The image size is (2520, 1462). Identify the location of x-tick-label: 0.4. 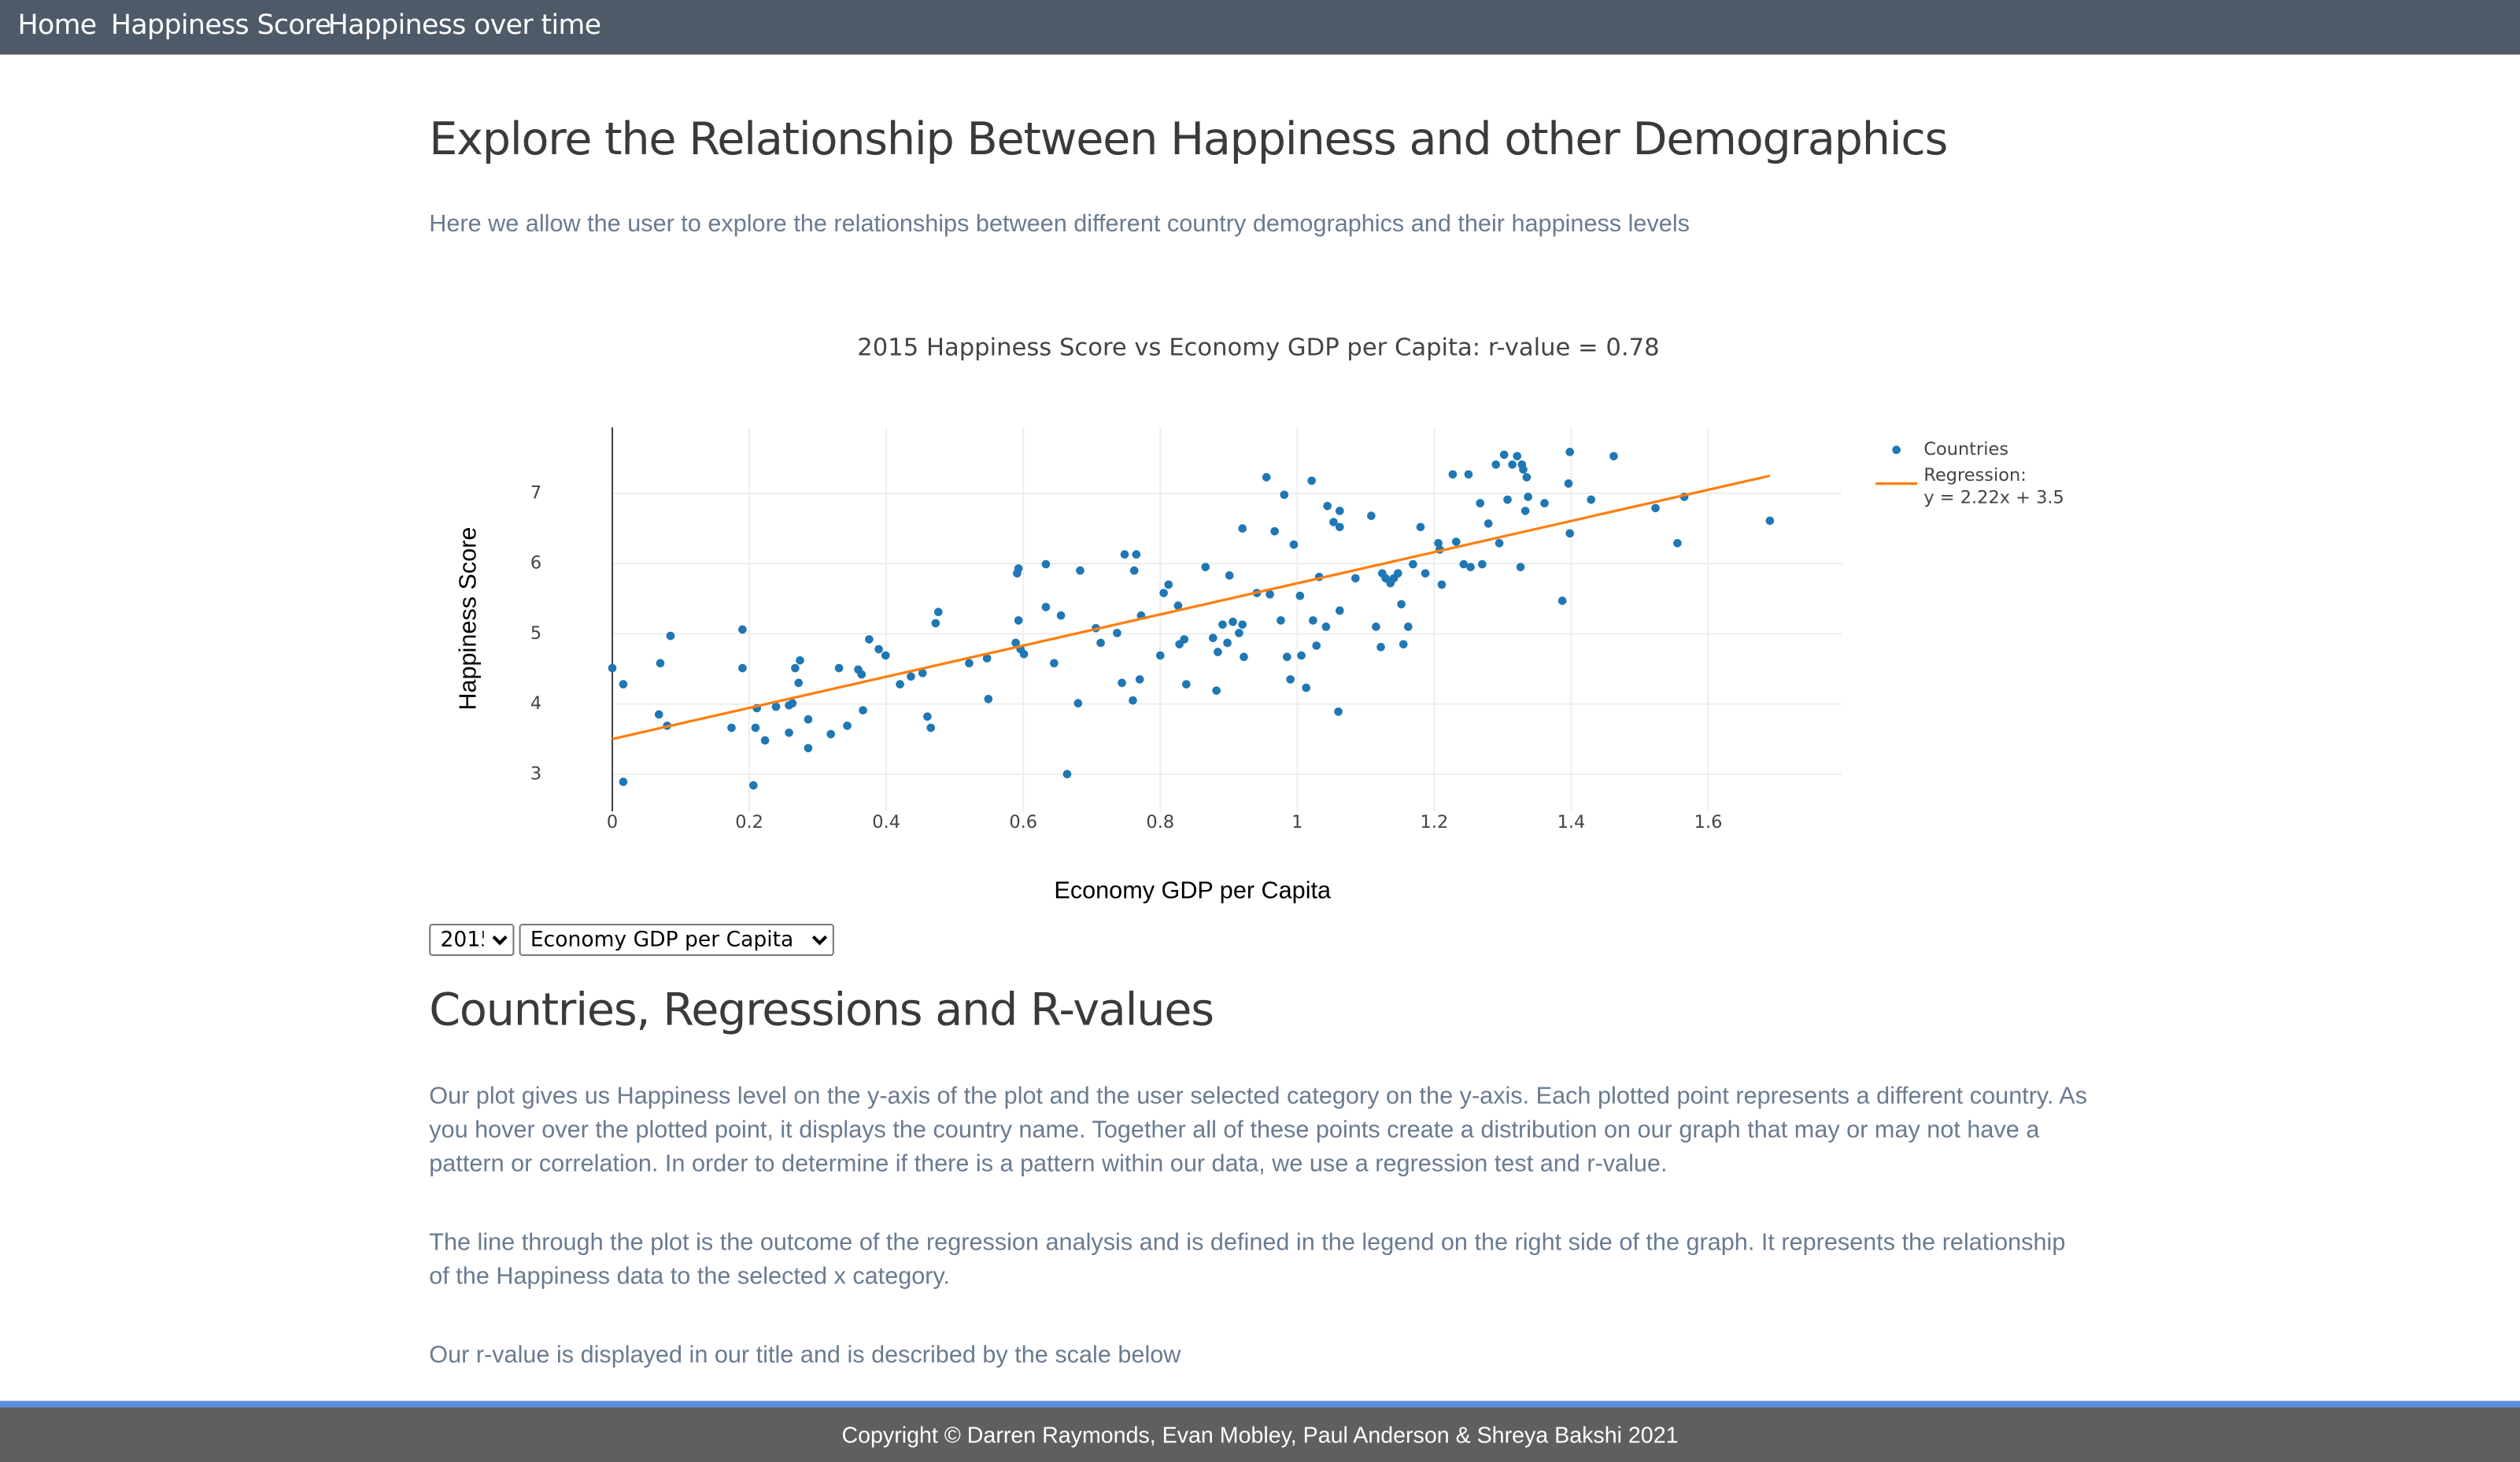
(886, 822).